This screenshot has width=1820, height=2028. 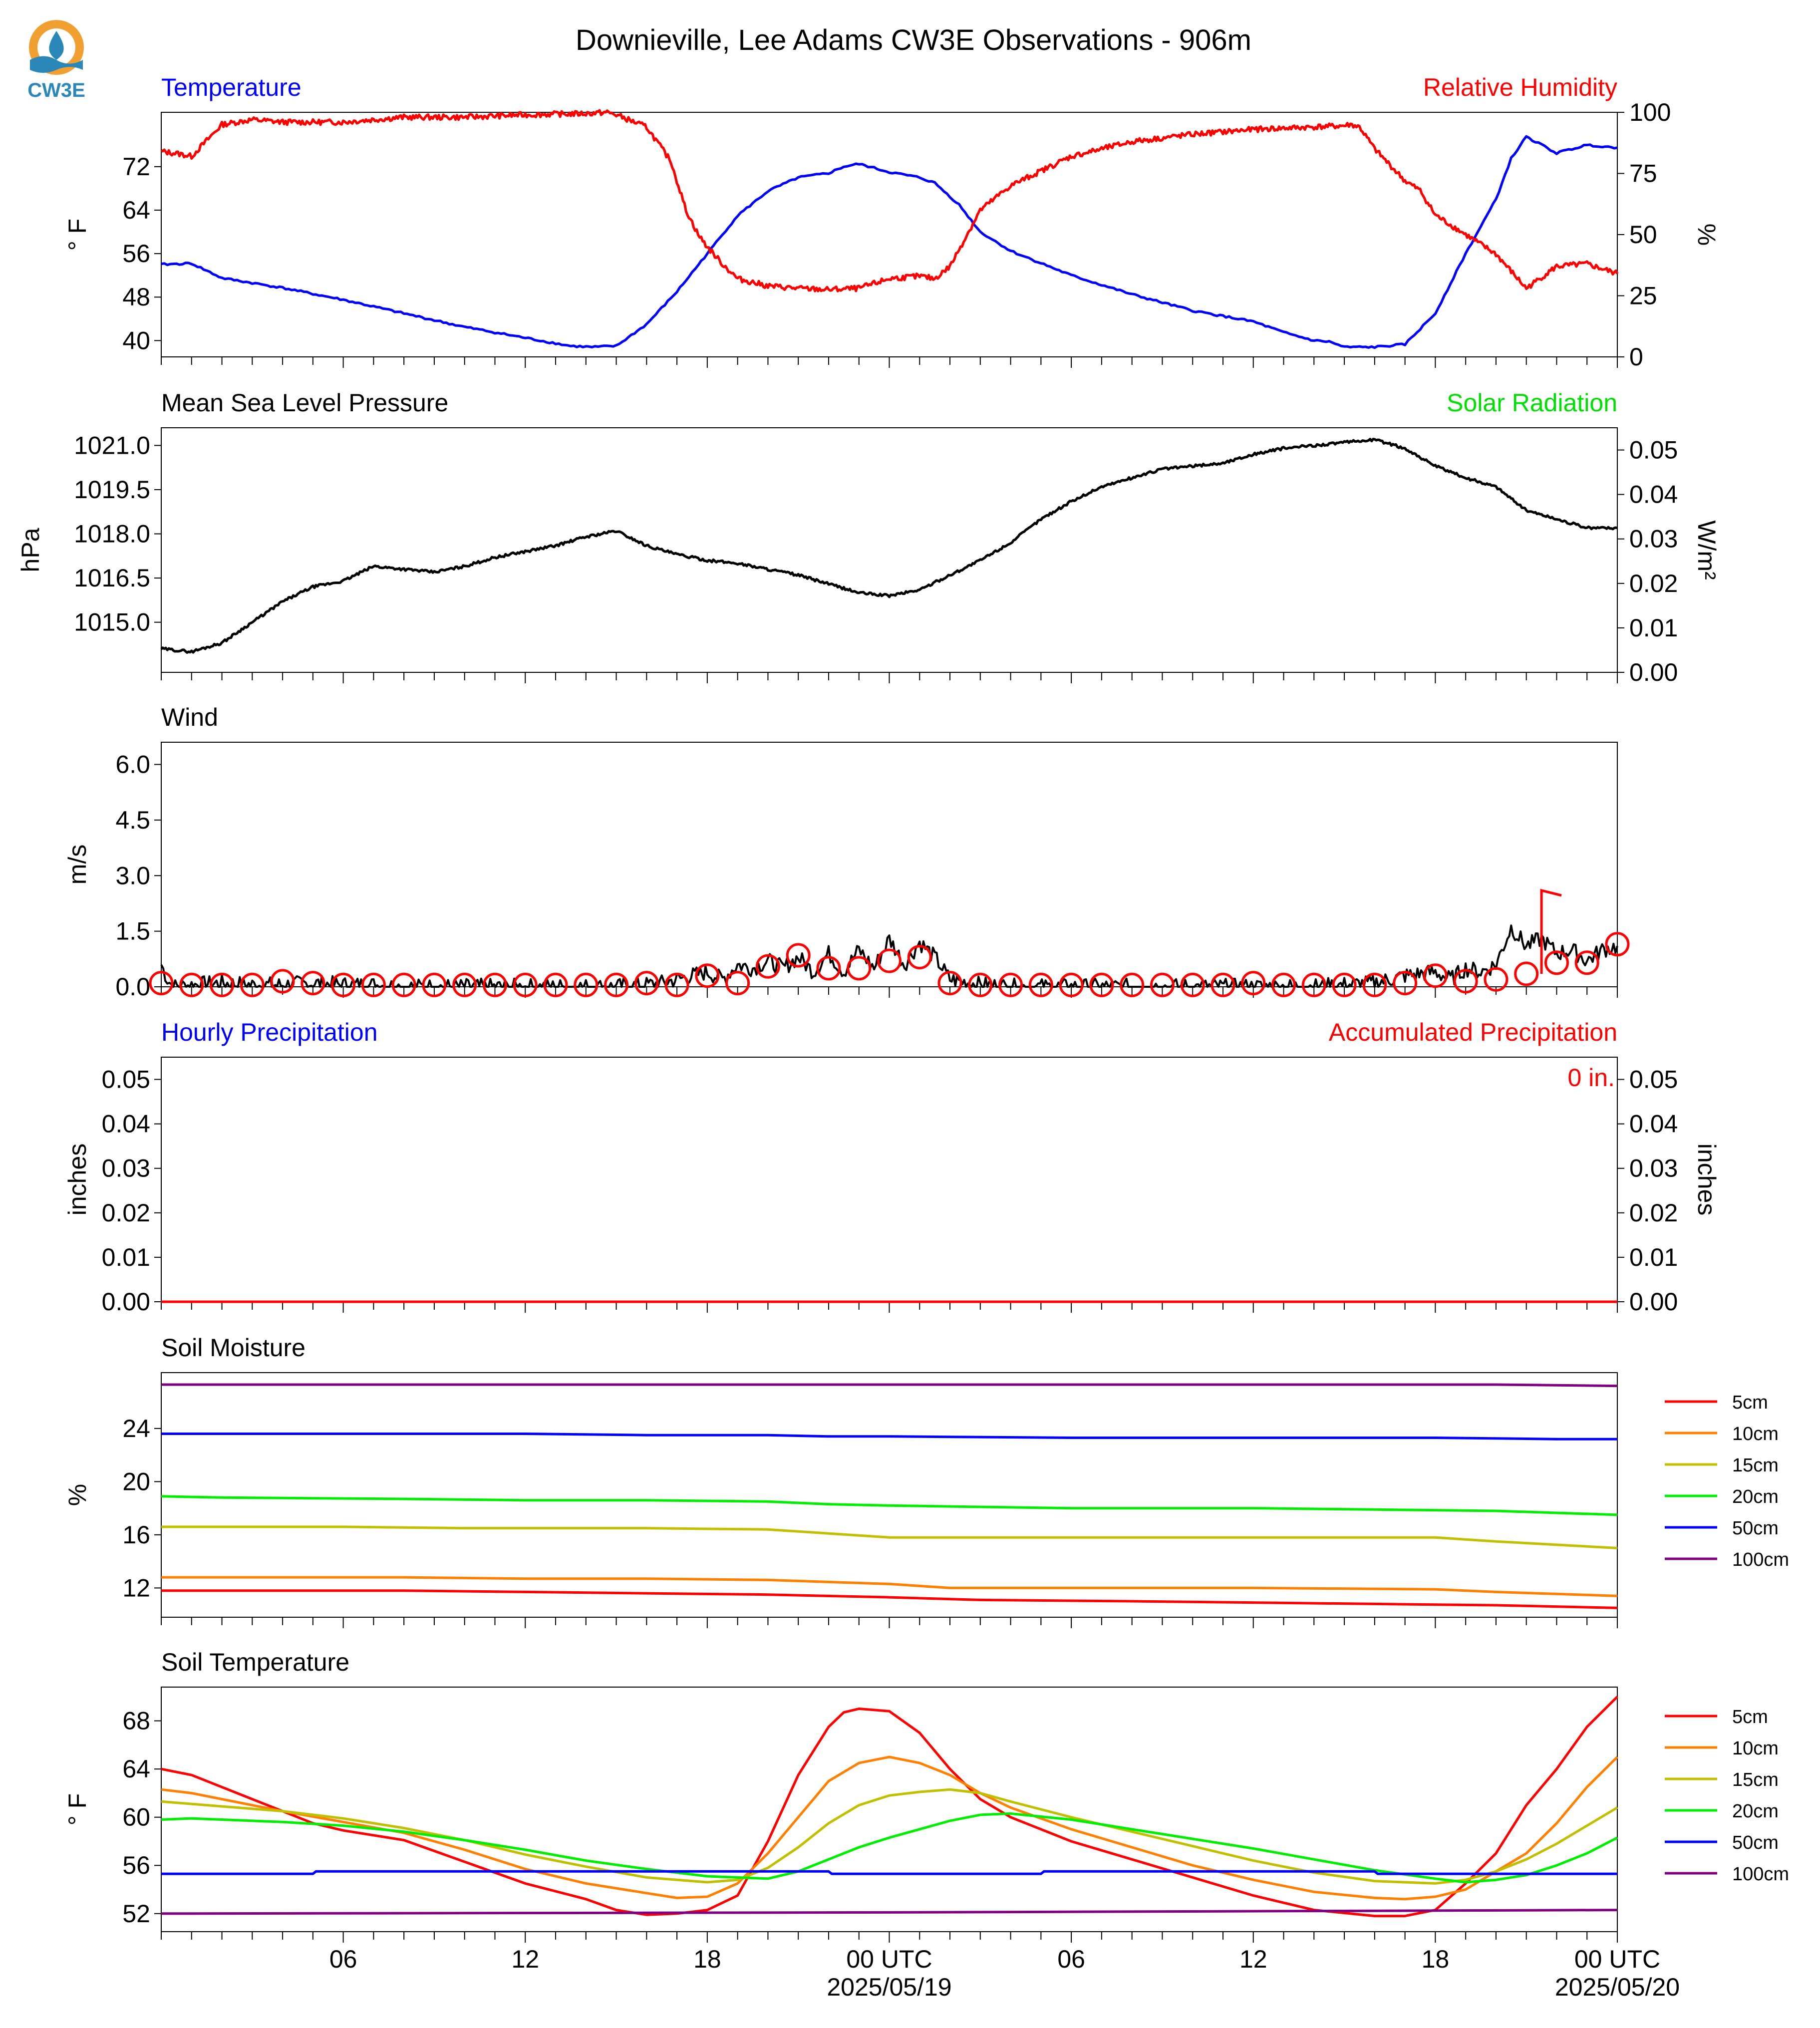 What do you see at coordinates (889, 1505) in the screenshot?
I see `series-line-20cm` at bounding box center [889, 1505].